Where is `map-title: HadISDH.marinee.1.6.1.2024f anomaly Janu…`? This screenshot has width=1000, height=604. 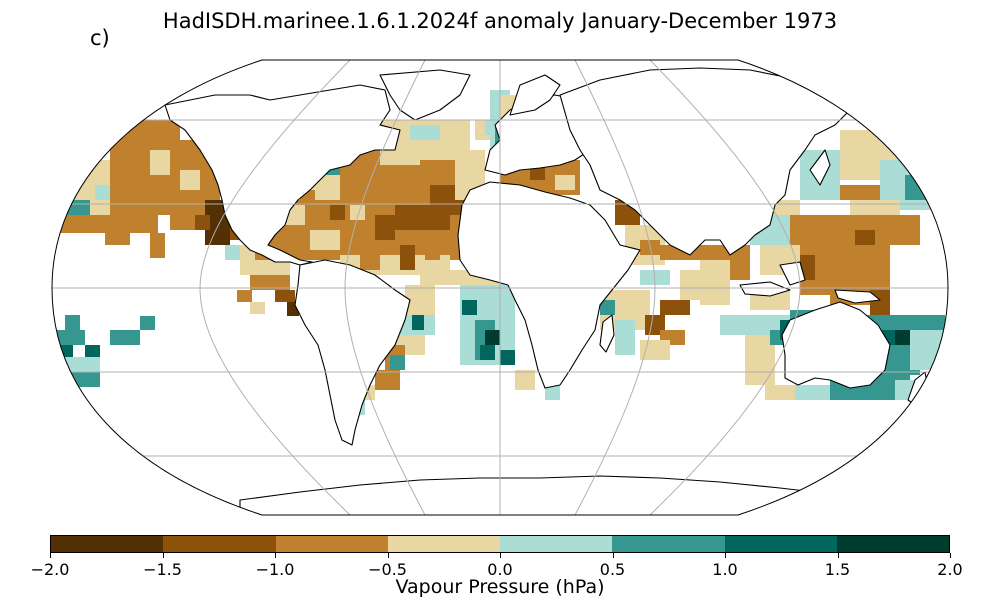 map-title: HadISDH.marinee.1.6.1.2024f anomaly Janu… is located at coordinates (500, 21).